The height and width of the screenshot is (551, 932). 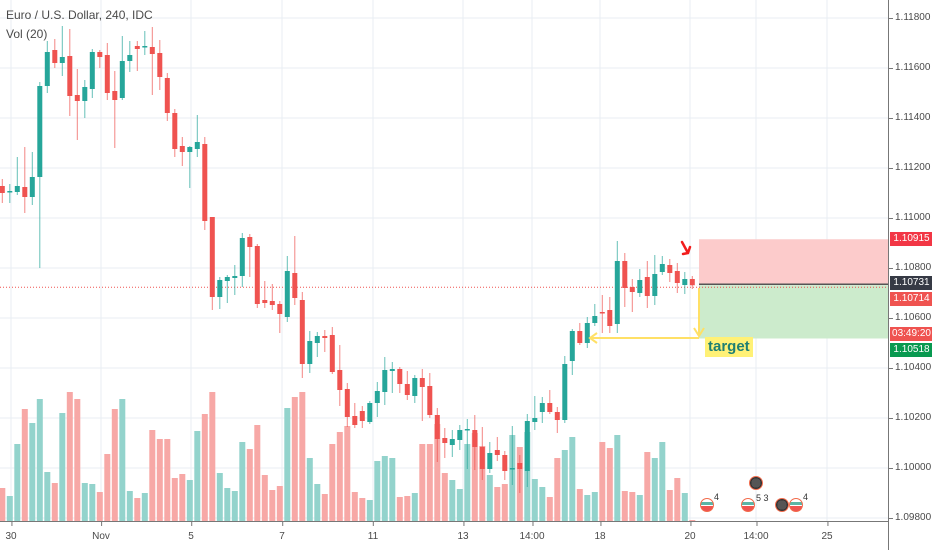 What do you see at coordinates (79, 15) in the screenshot?
I see `symbol-title: Euro / U.S. Dollar, 240, IDC` at bounding box center [79, 15].